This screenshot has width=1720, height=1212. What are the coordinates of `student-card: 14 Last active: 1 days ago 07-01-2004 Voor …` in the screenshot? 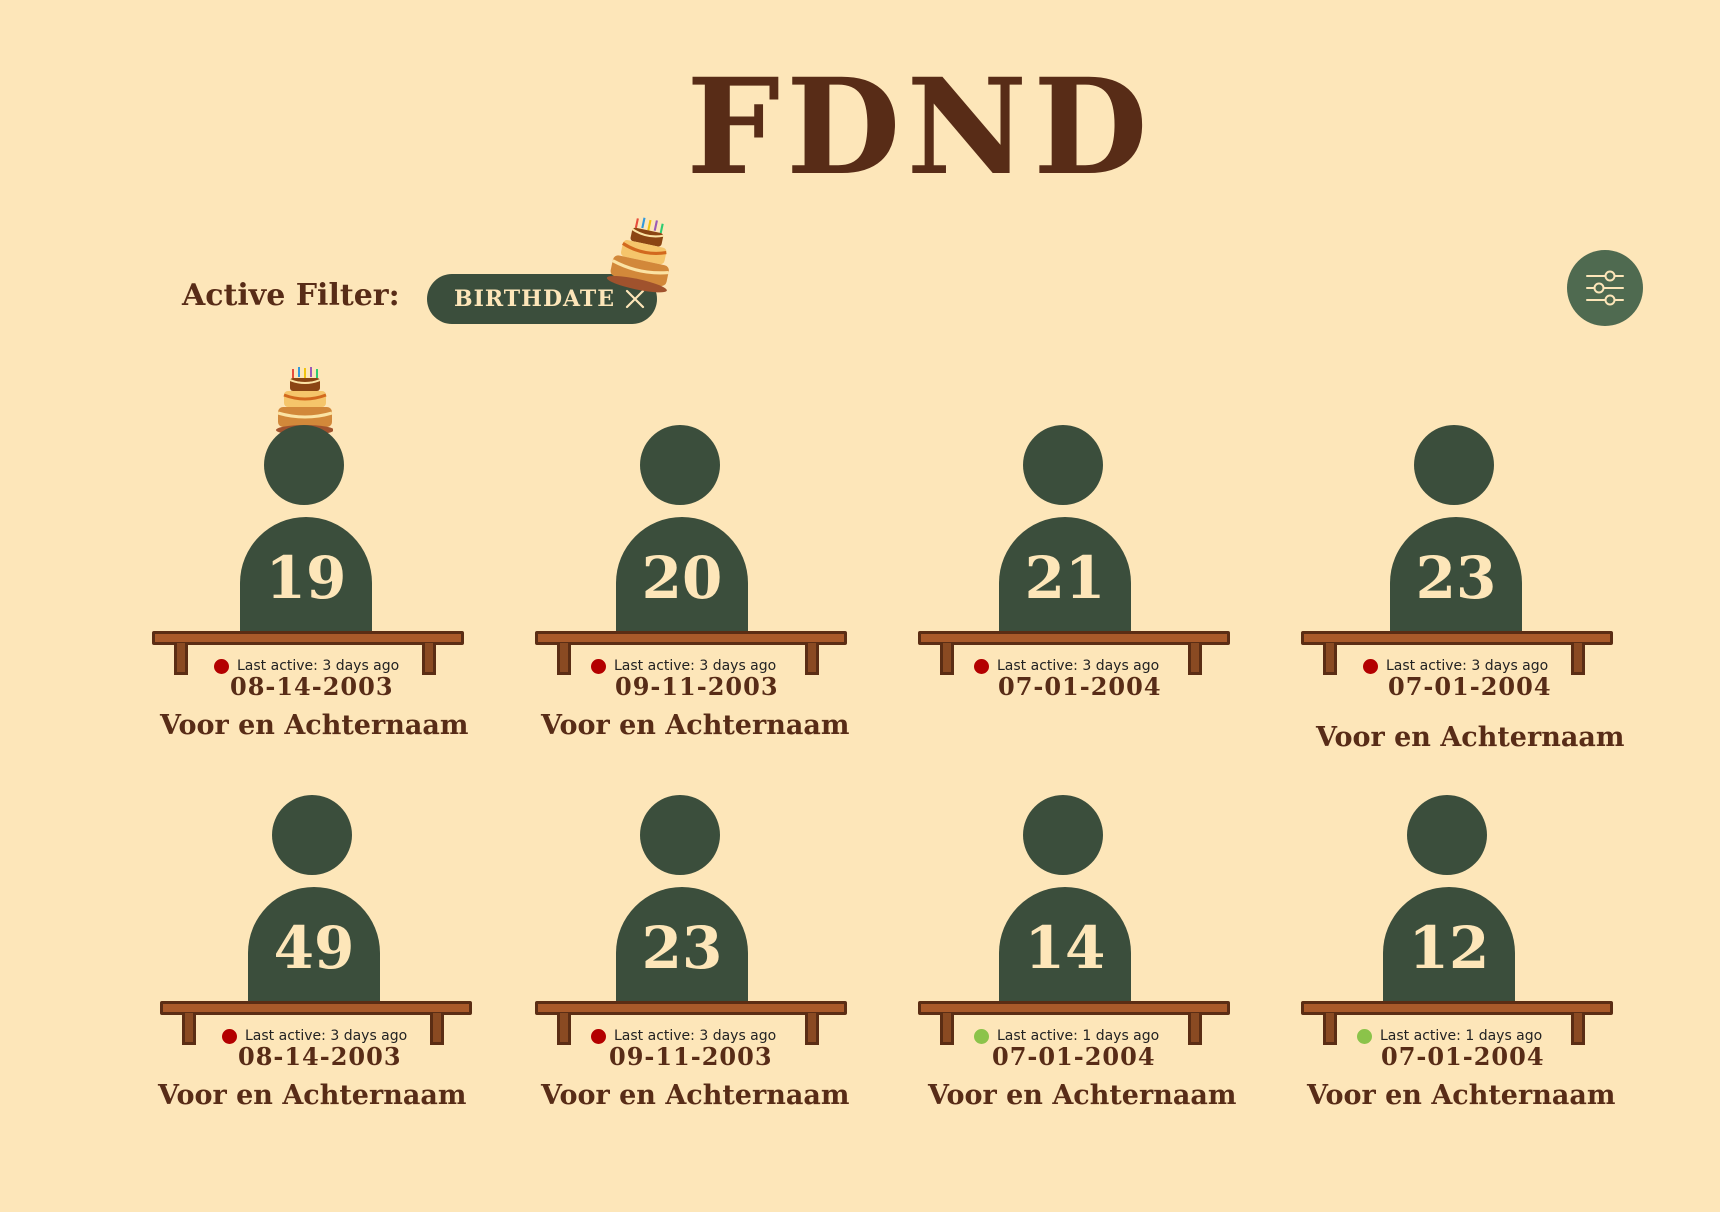 It's located at (1078, 965).